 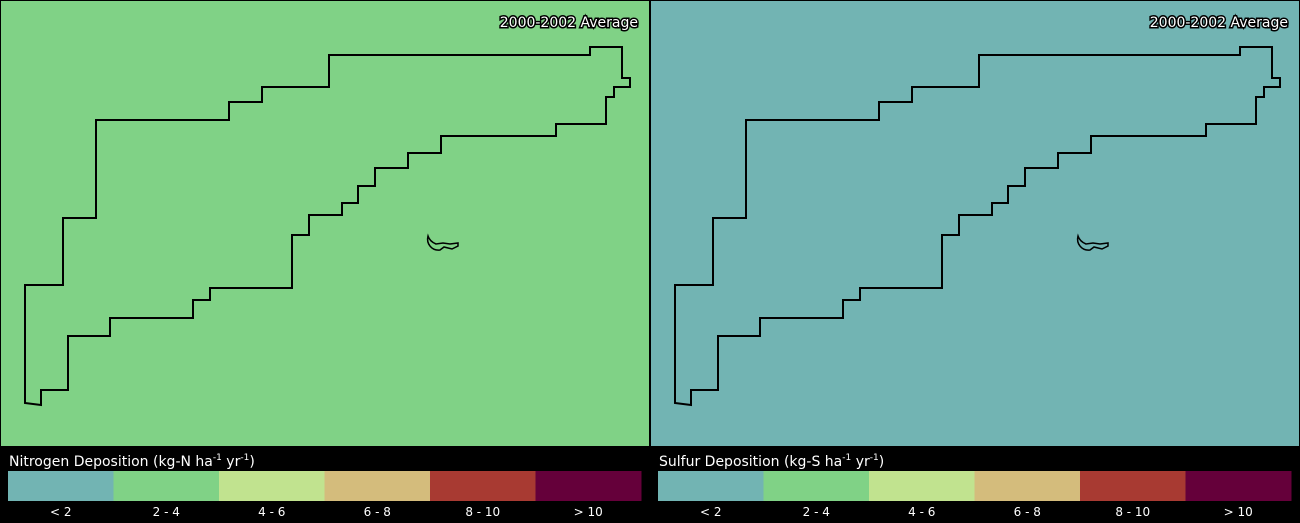 I want to click on legend-title: Nitrogen Deposition (kg-N ha-1 yr-1), so click(x=132, y=461).